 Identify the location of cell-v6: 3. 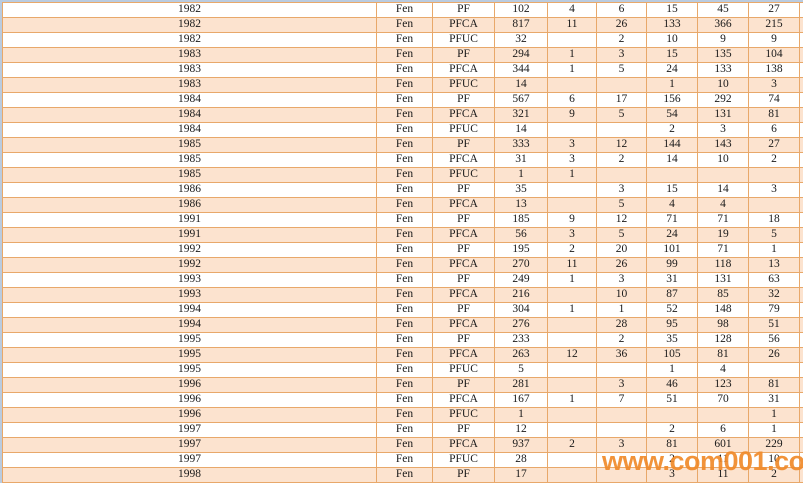
(801, 430).